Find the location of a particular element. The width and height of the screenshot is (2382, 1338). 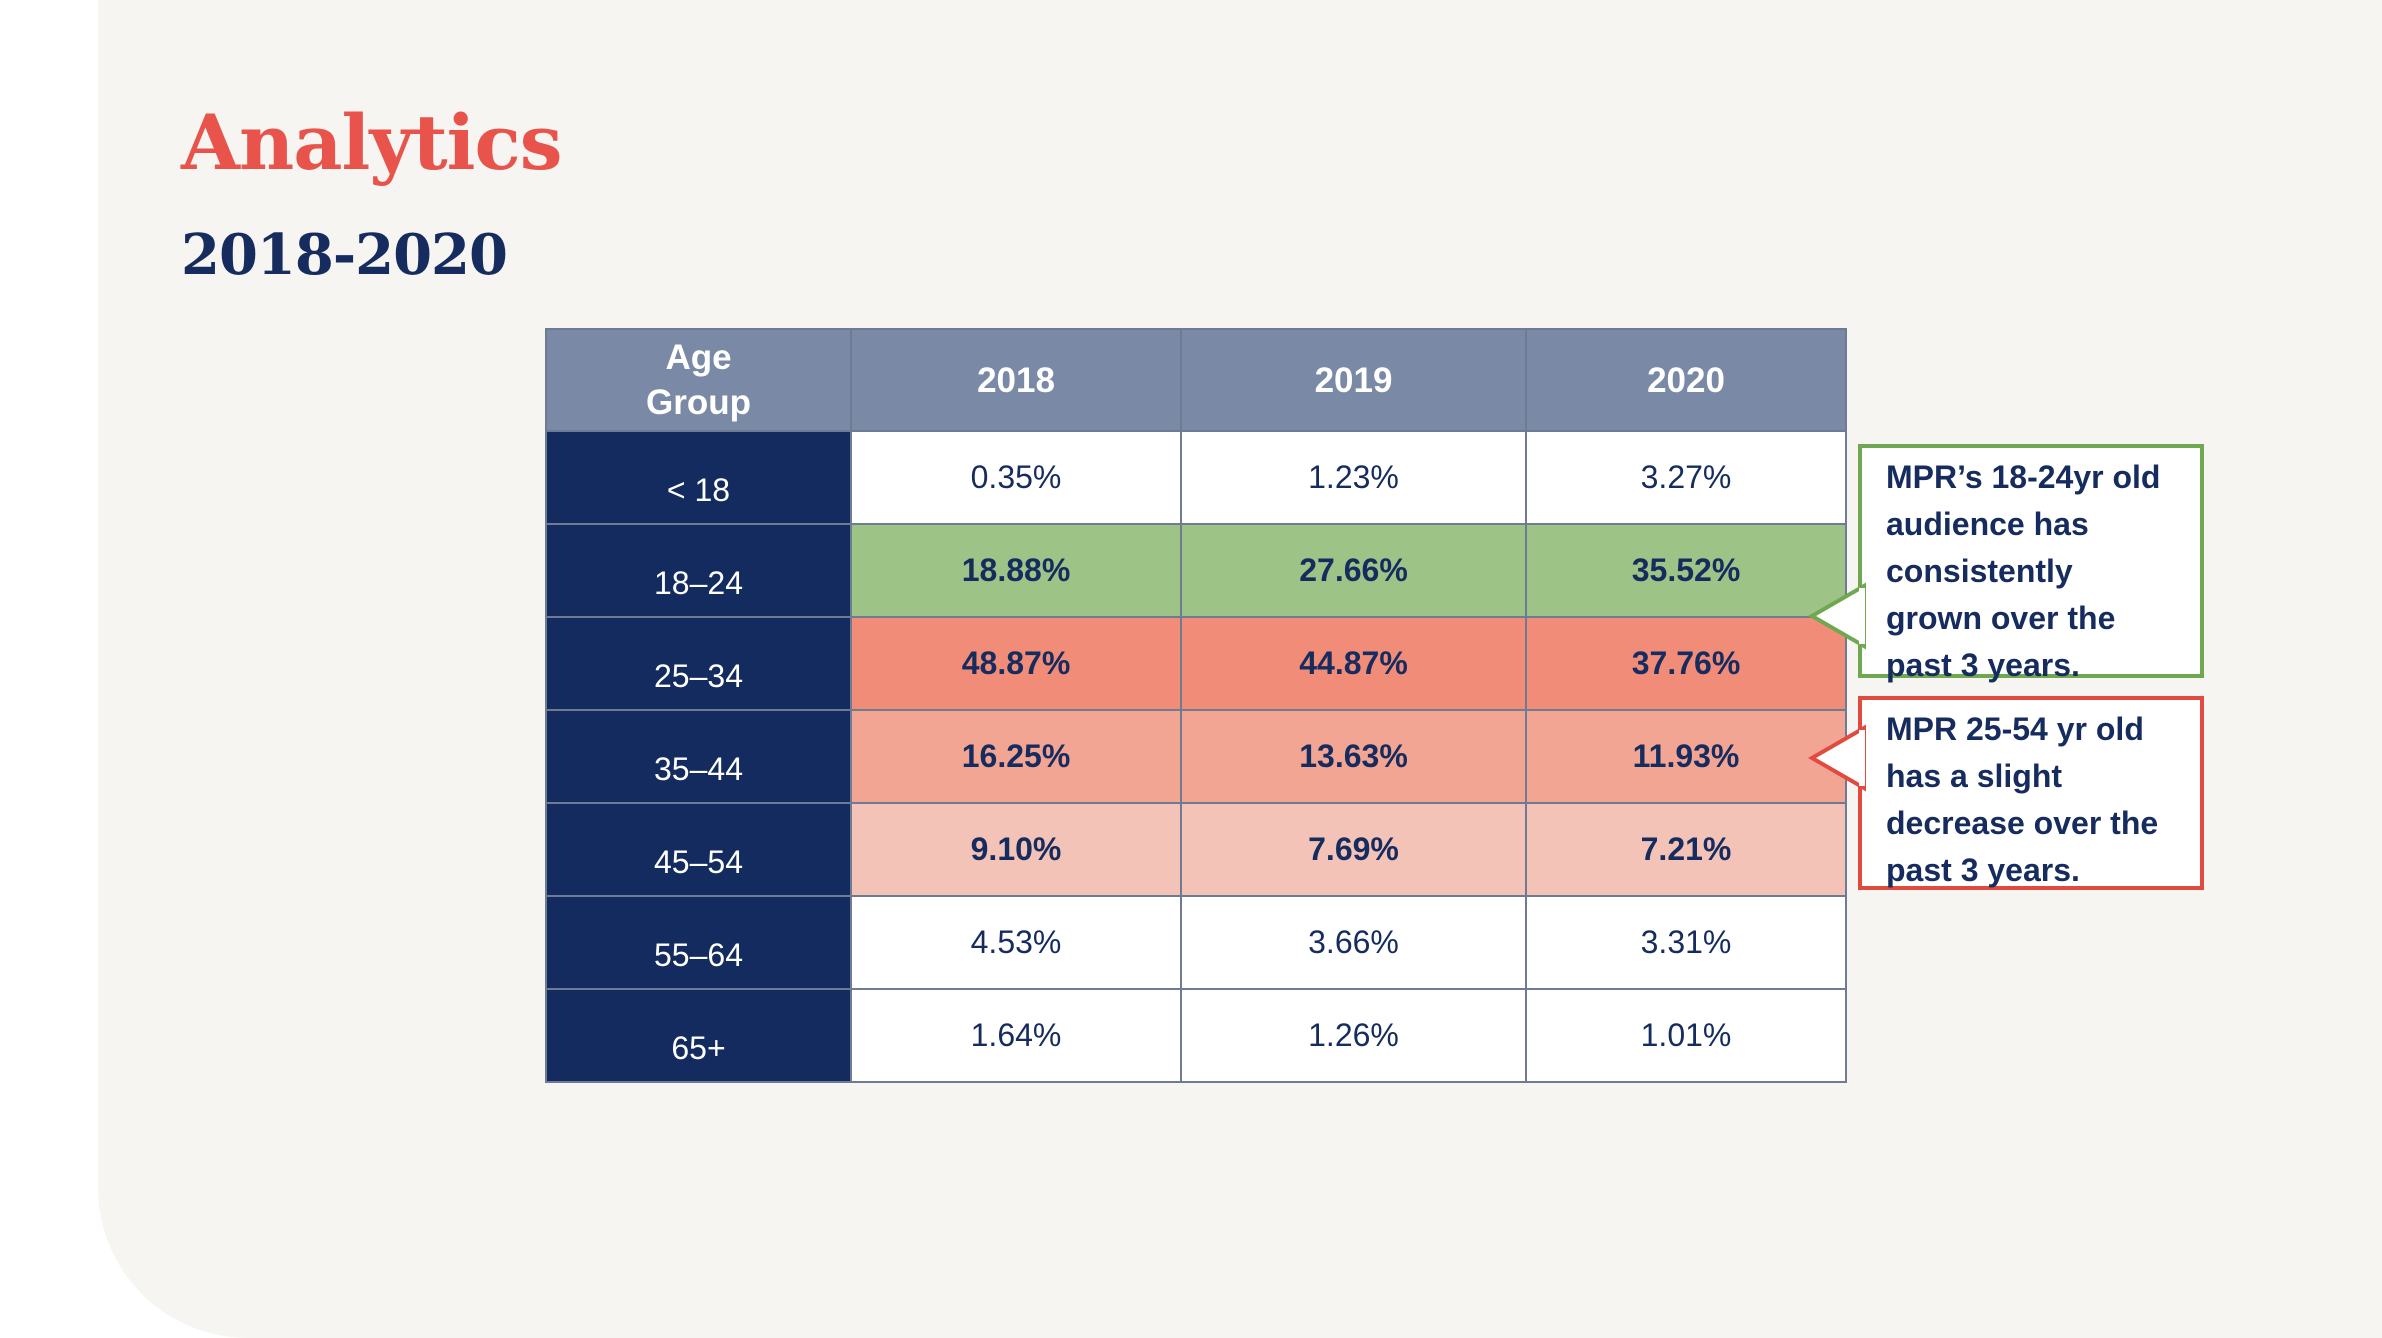

age-group-cell: 35–44 is located at coordinates (698, 756).